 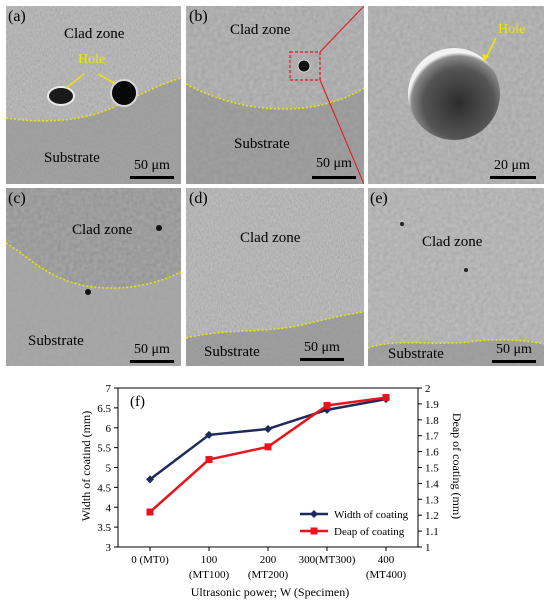 I want to click on clad-zone-label-a: Clad zone, so click(x=94, y=34).